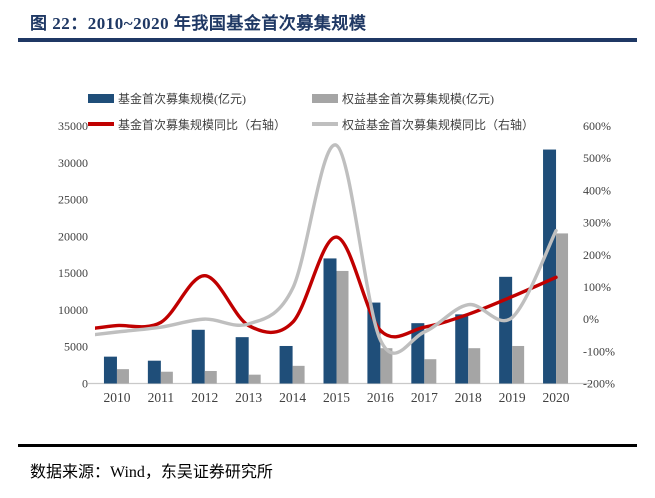 This screenshot has width=655, height=498. Describe the element at coordinates (101, 98) in the screenshot. I see `blue-bar-swatch-icon` at that location.